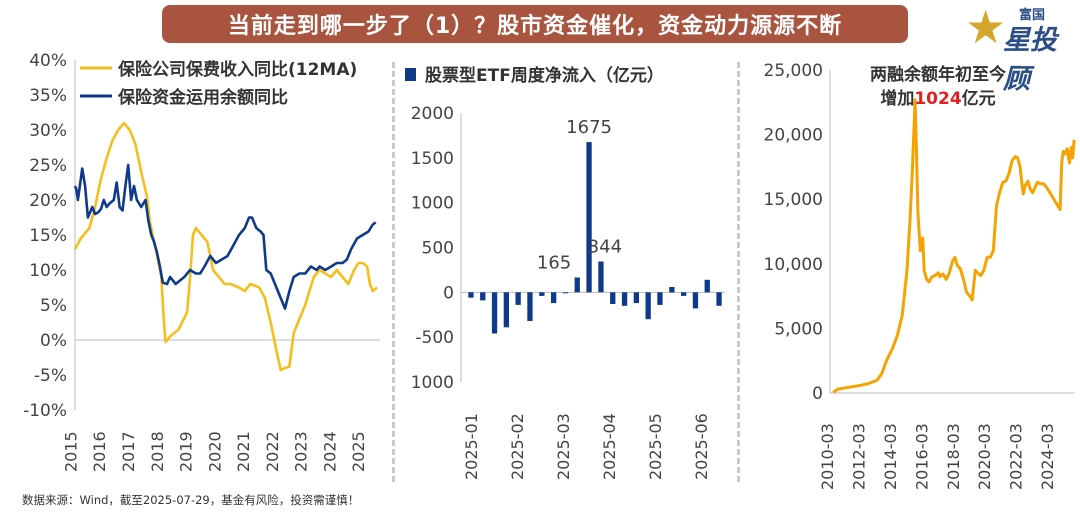 This screenshot has width=1080, height=515. I want to click on y-tick-label: 10,000, so click(793, 265).